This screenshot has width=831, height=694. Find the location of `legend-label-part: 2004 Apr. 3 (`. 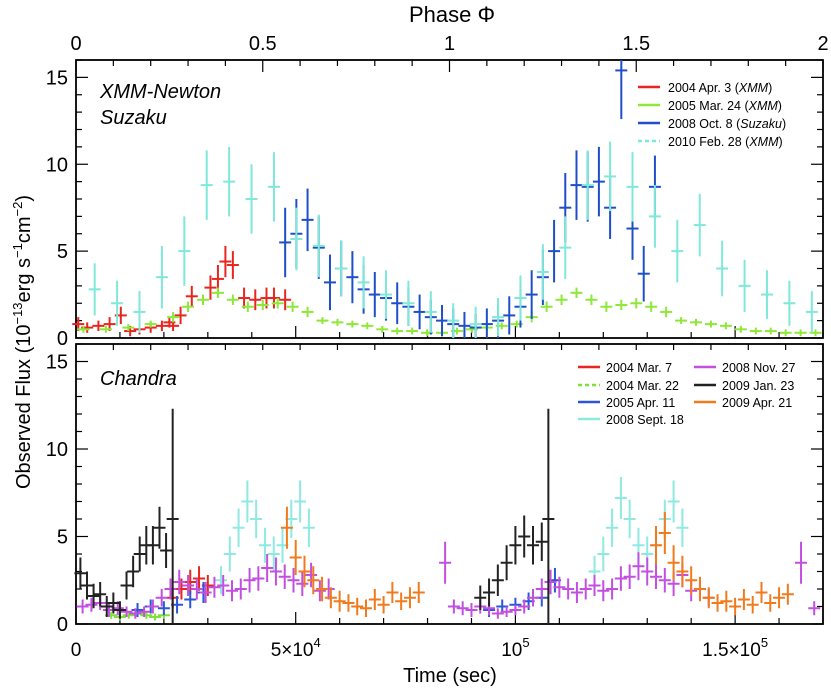

legend-label-part: 2004 Apr. 3 ( is located at coordinates (704, 88).